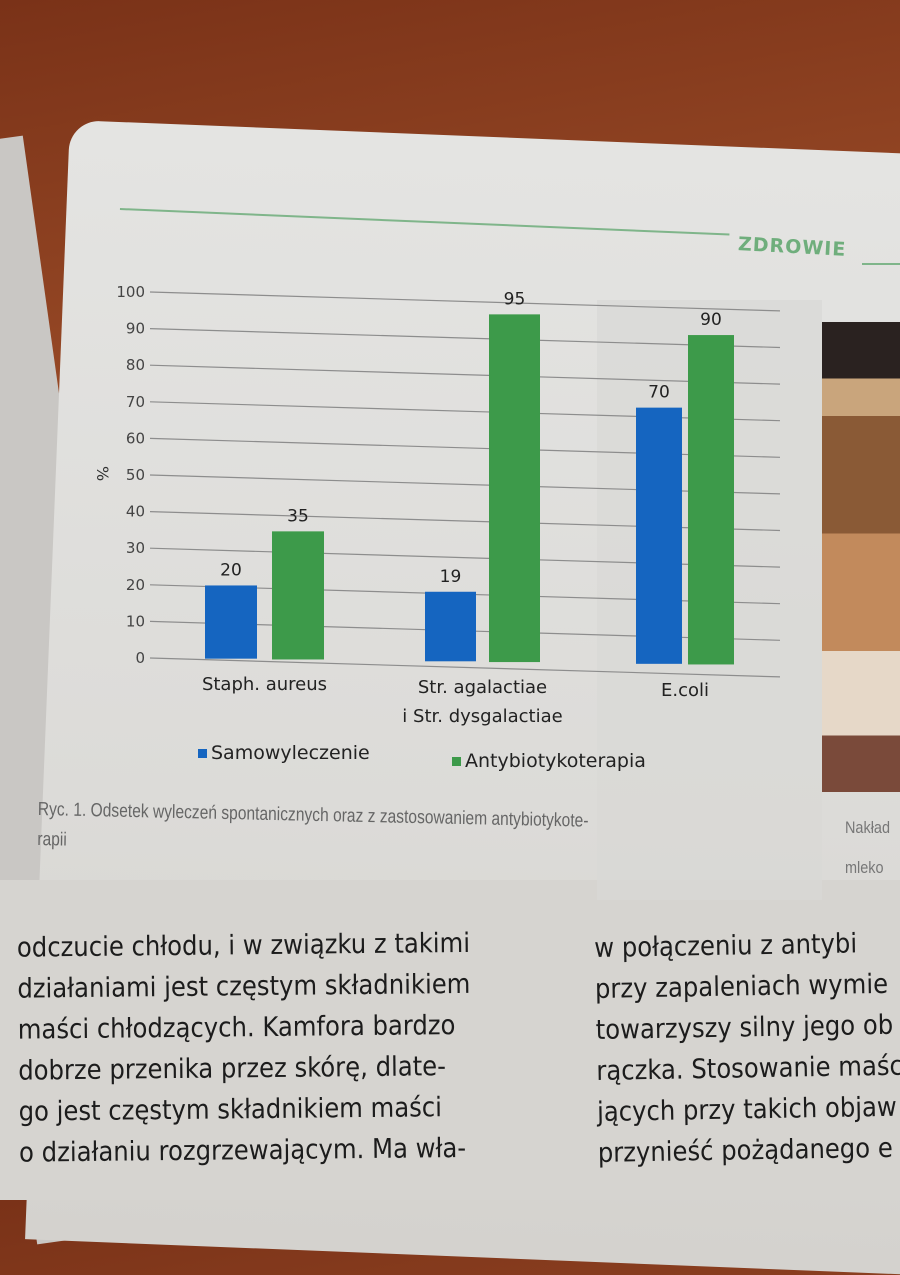  What do you see at coordinates (135, 548) in the screenshot?
I see `y-tick-label: 30` at bounding box center [135, 548].